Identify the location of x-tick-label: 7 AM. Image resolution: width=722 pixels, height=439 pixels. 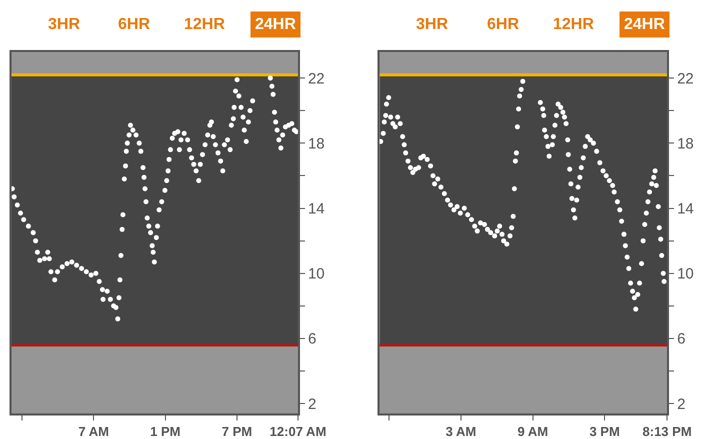
(93, 431).